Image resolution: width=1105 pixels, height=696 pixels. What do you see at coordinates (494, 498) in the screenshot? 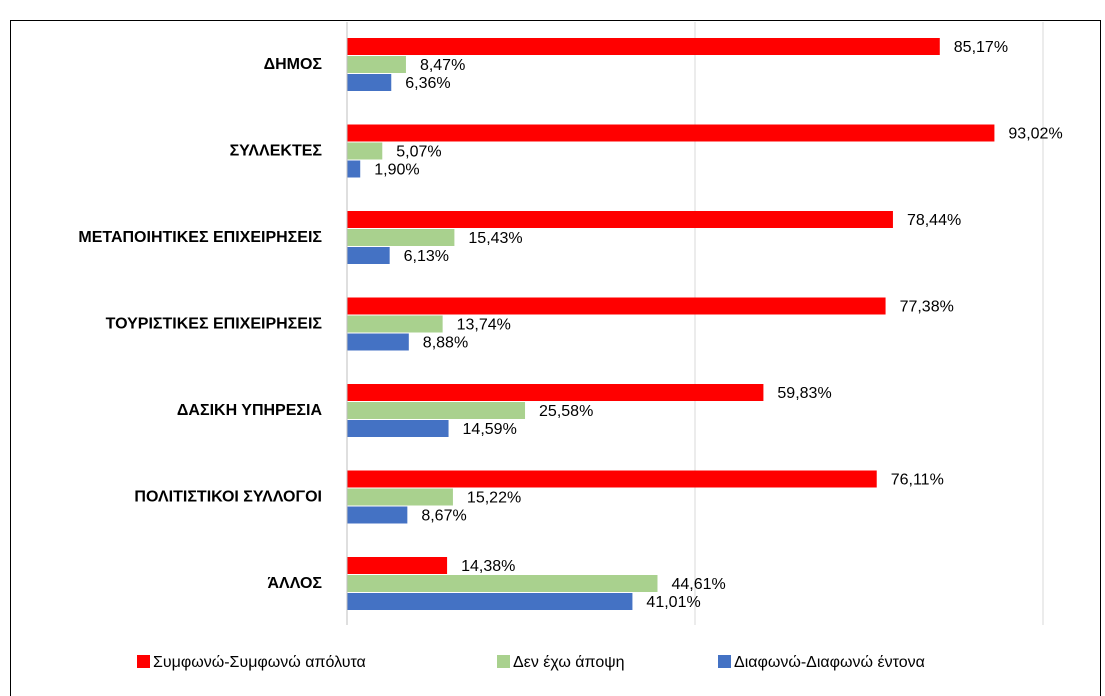
I see `value-label: 15,22%` at bounding box center [494, 498].